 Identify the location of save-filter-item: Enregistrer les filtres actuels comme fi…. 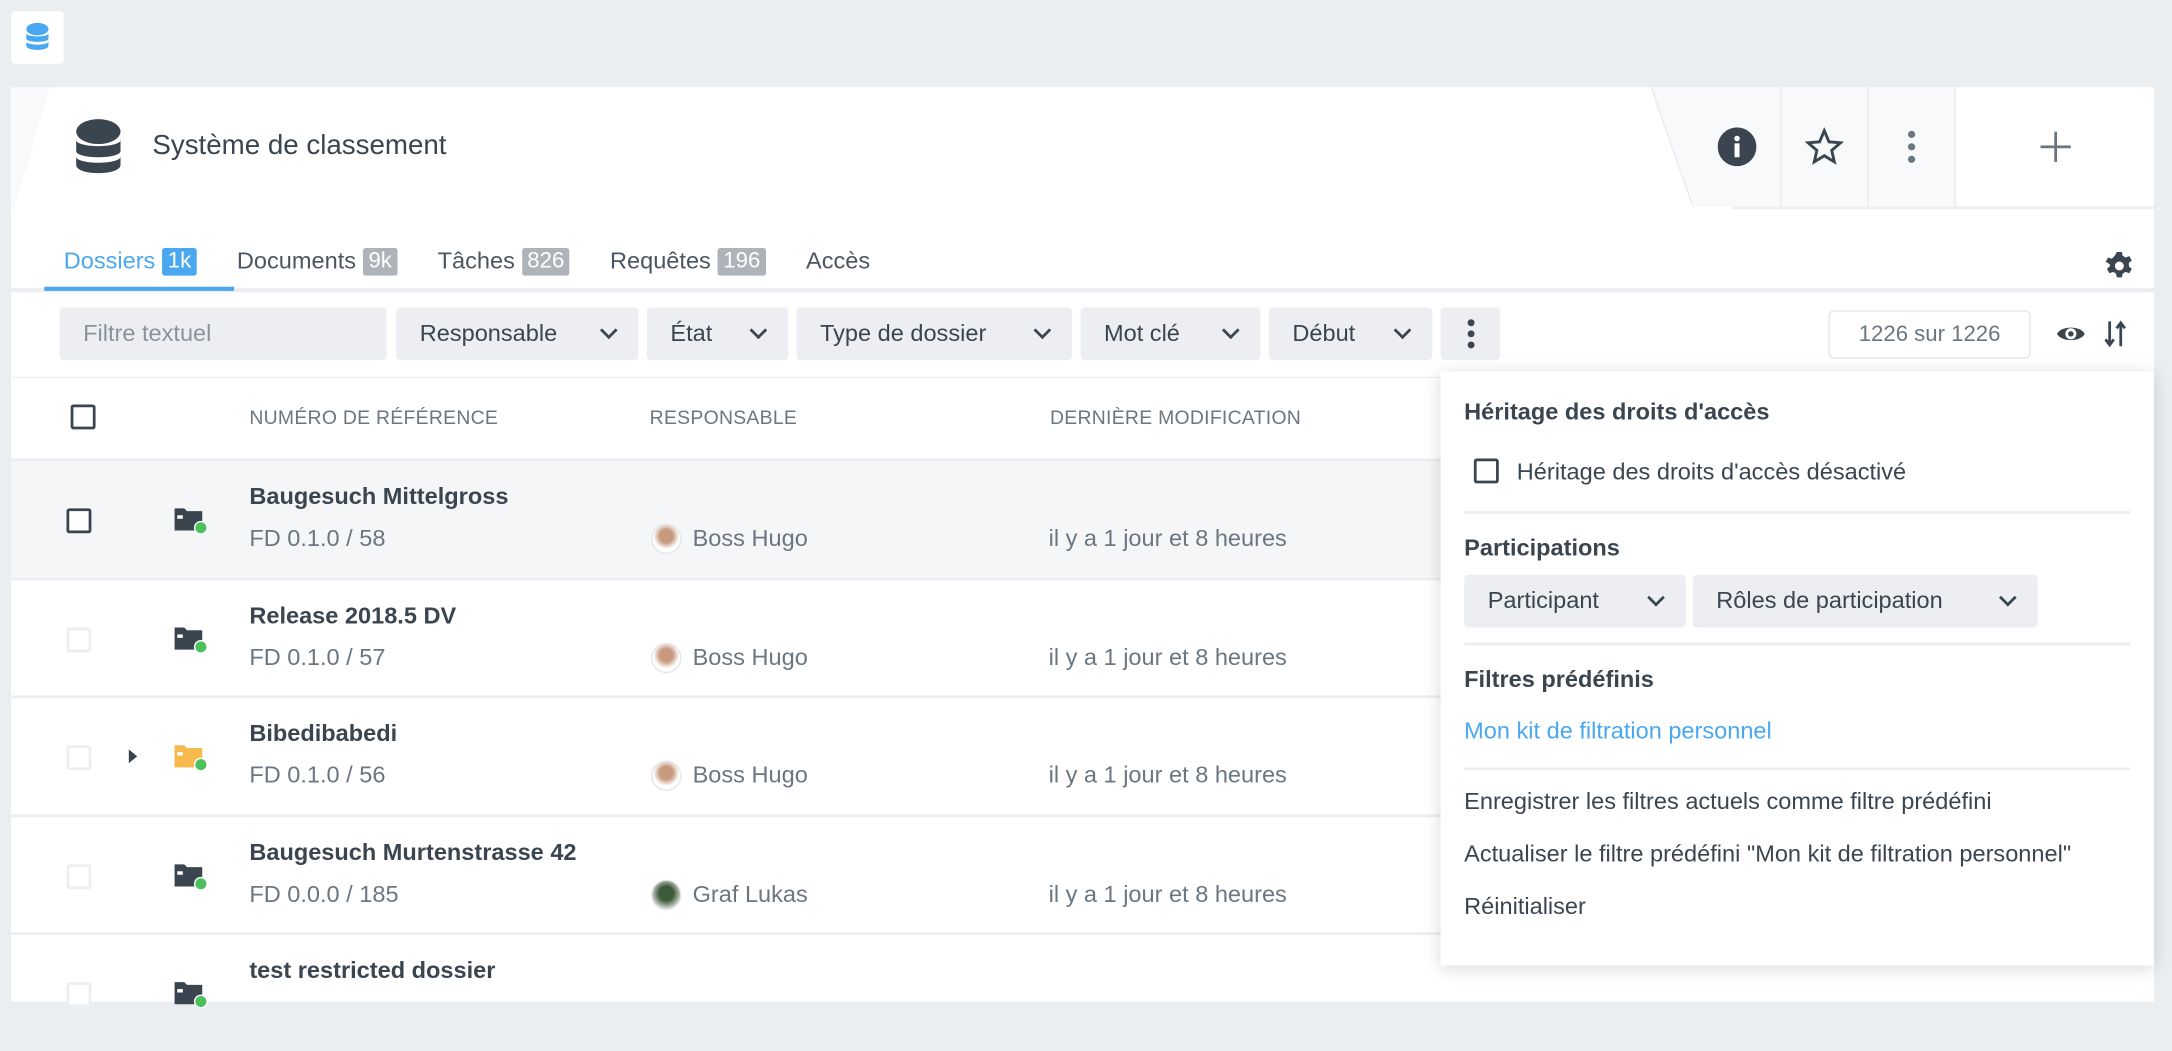
(1728, 801).